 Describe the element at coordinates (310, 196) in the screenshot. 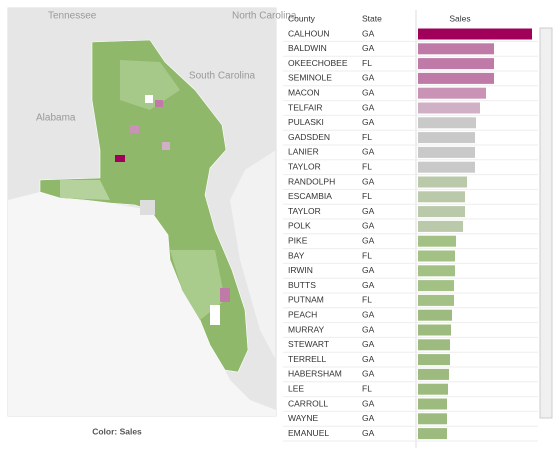

I see `county-label: ESCAMBIA` at that location.